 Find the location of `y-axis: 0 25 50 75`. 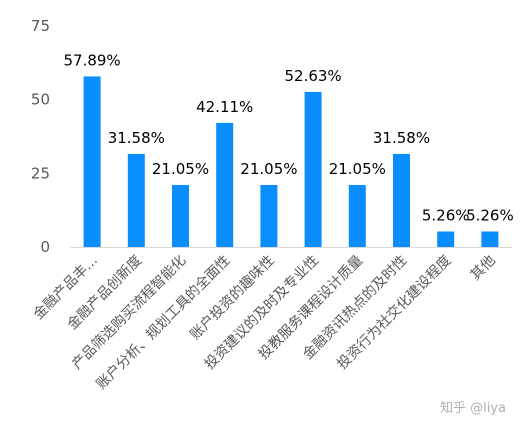

y-axis: 0 25 50 75 is located at coordinates (40, 136).